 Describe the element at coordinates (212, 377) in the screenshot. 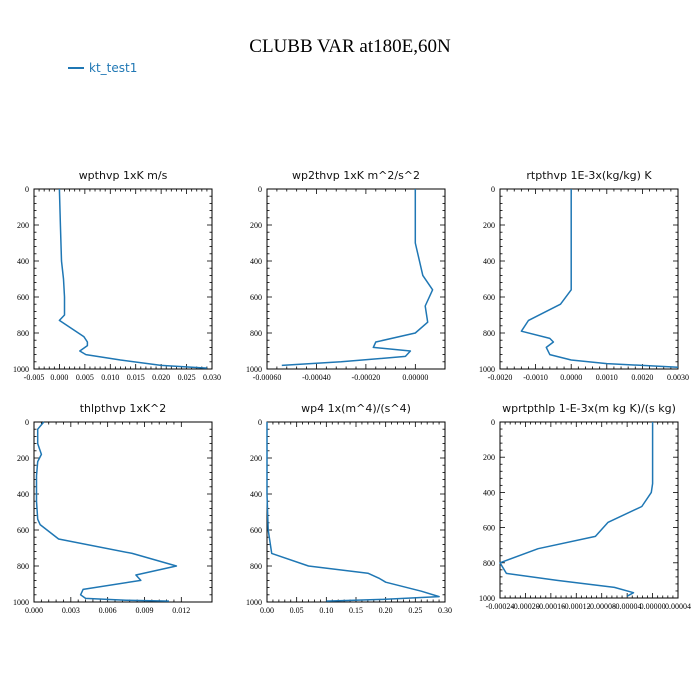

I see `x-tick-label: 0.030` at that location.